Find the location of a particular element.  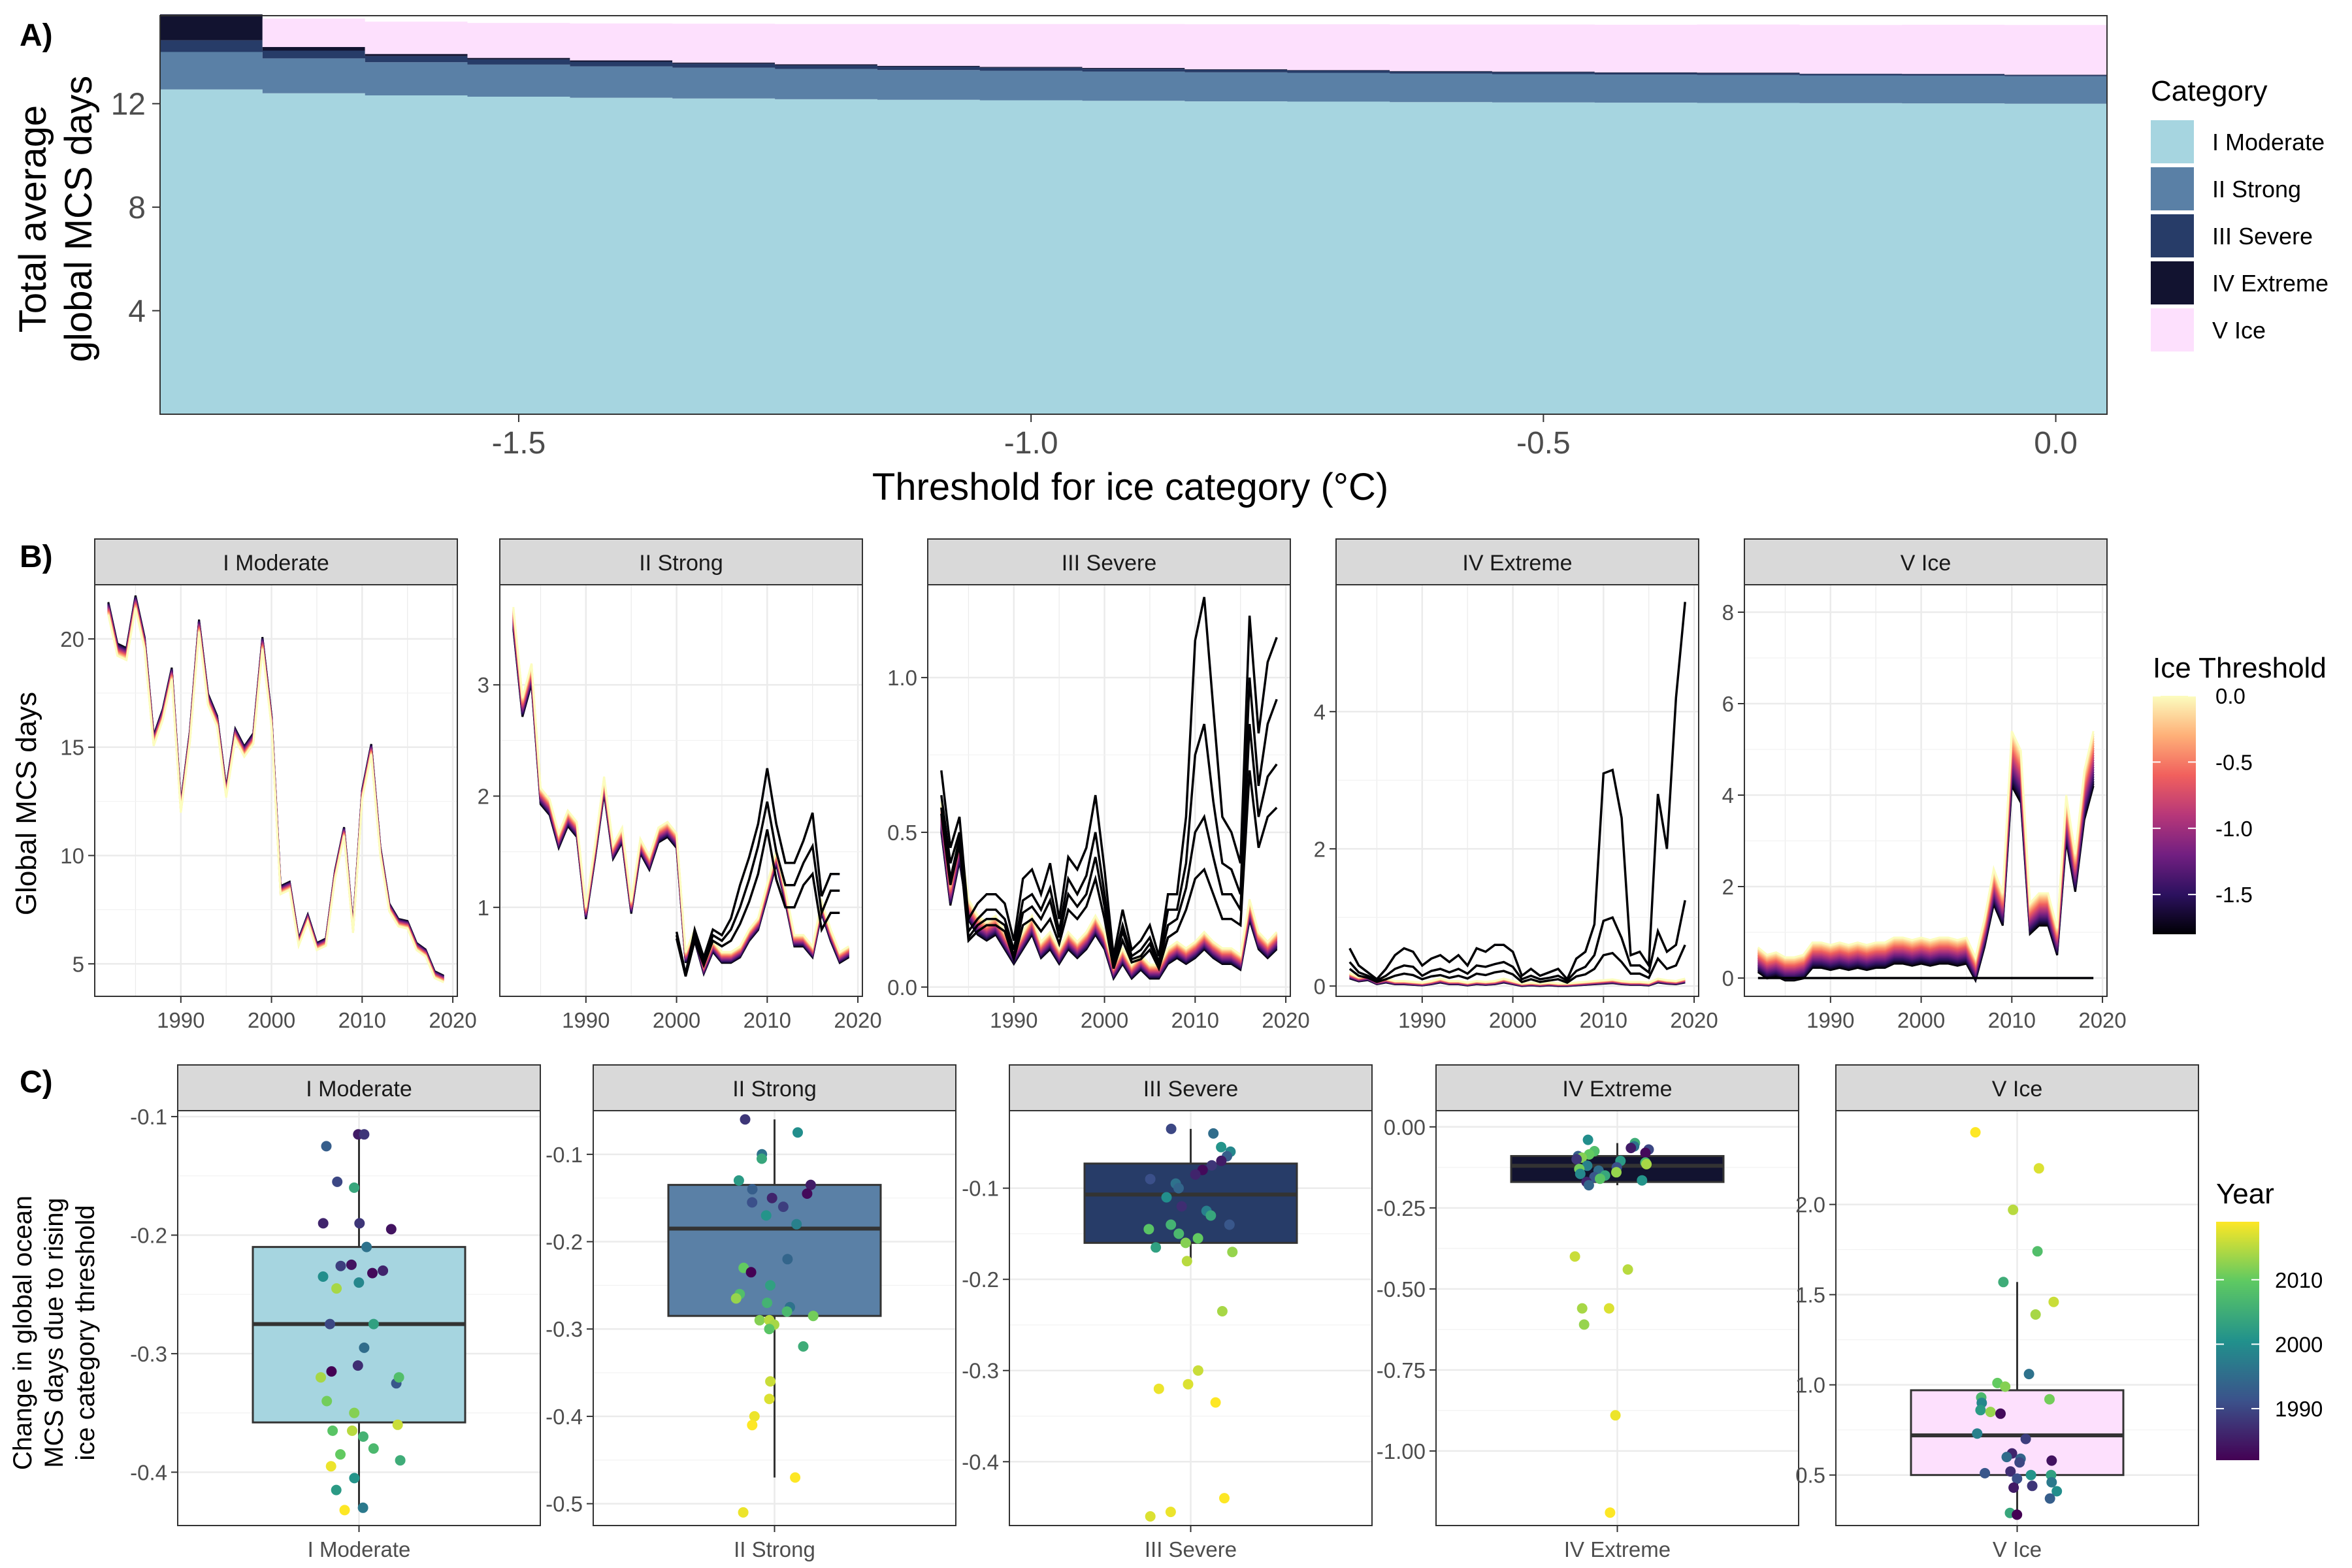

jitter-points is located at coordinates (1190, 1322).